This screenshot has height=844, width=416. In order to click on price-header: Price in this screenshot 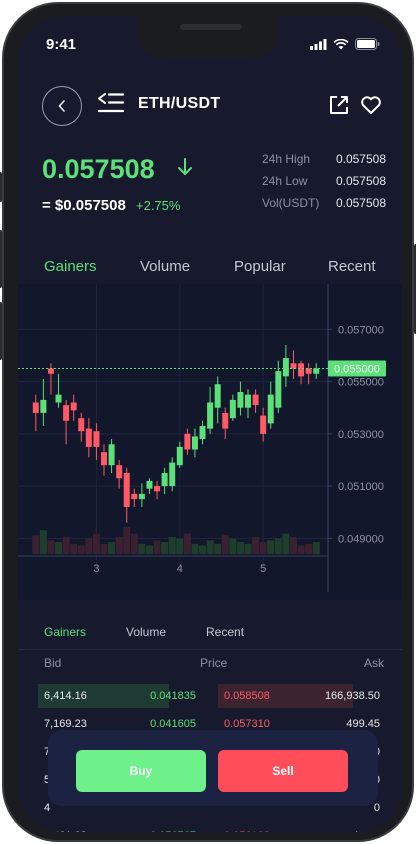, I will do `click(214, 663)`.